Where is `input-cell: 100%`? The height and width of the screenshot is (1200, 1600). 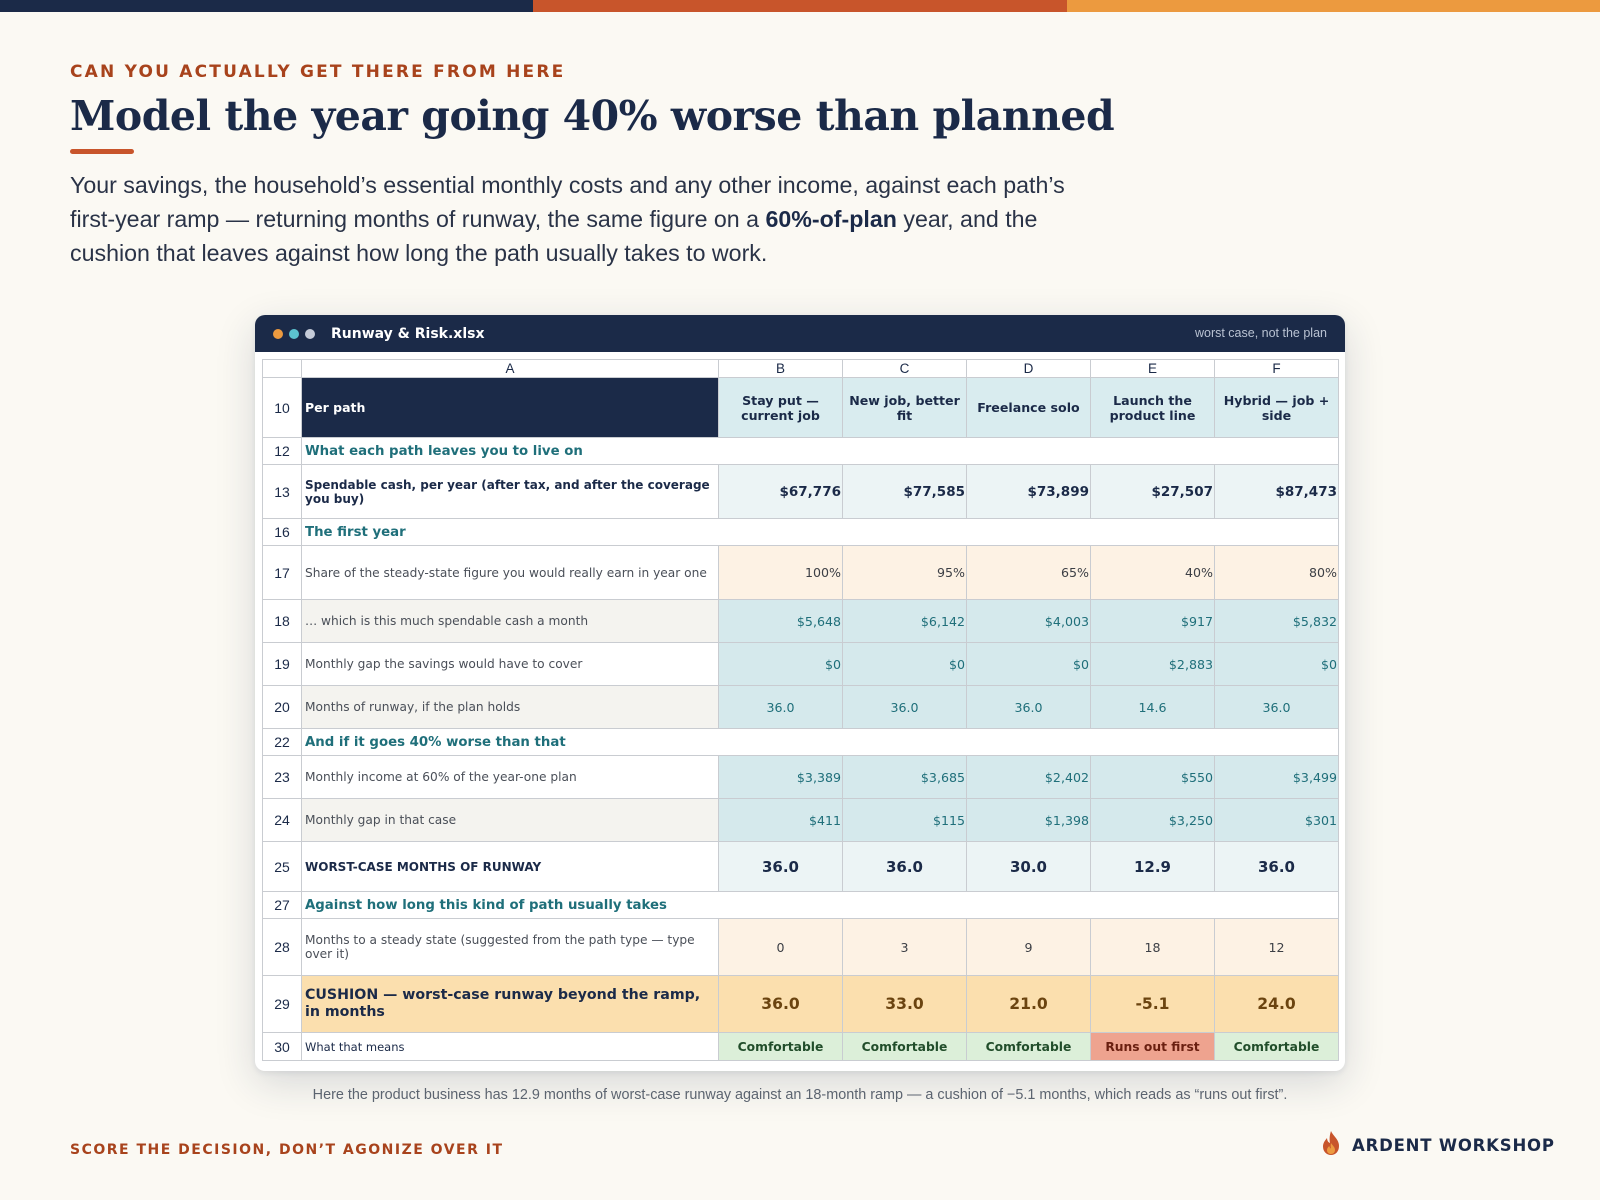
input-cell: 100% is located at coordinates (780, 572).